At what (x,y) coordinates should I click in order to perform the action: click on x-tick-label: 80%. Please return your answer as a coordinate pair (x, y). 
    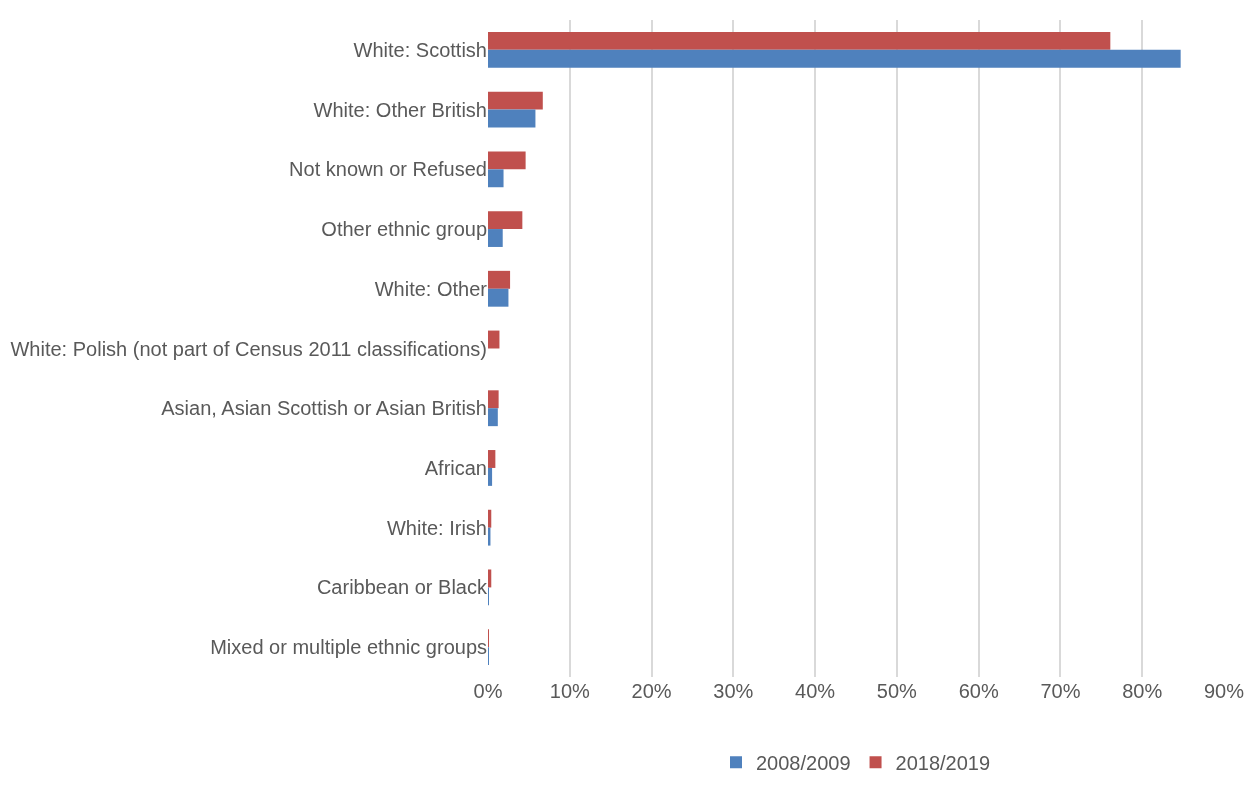
    Looking at the image, I should click on (1142, 691).